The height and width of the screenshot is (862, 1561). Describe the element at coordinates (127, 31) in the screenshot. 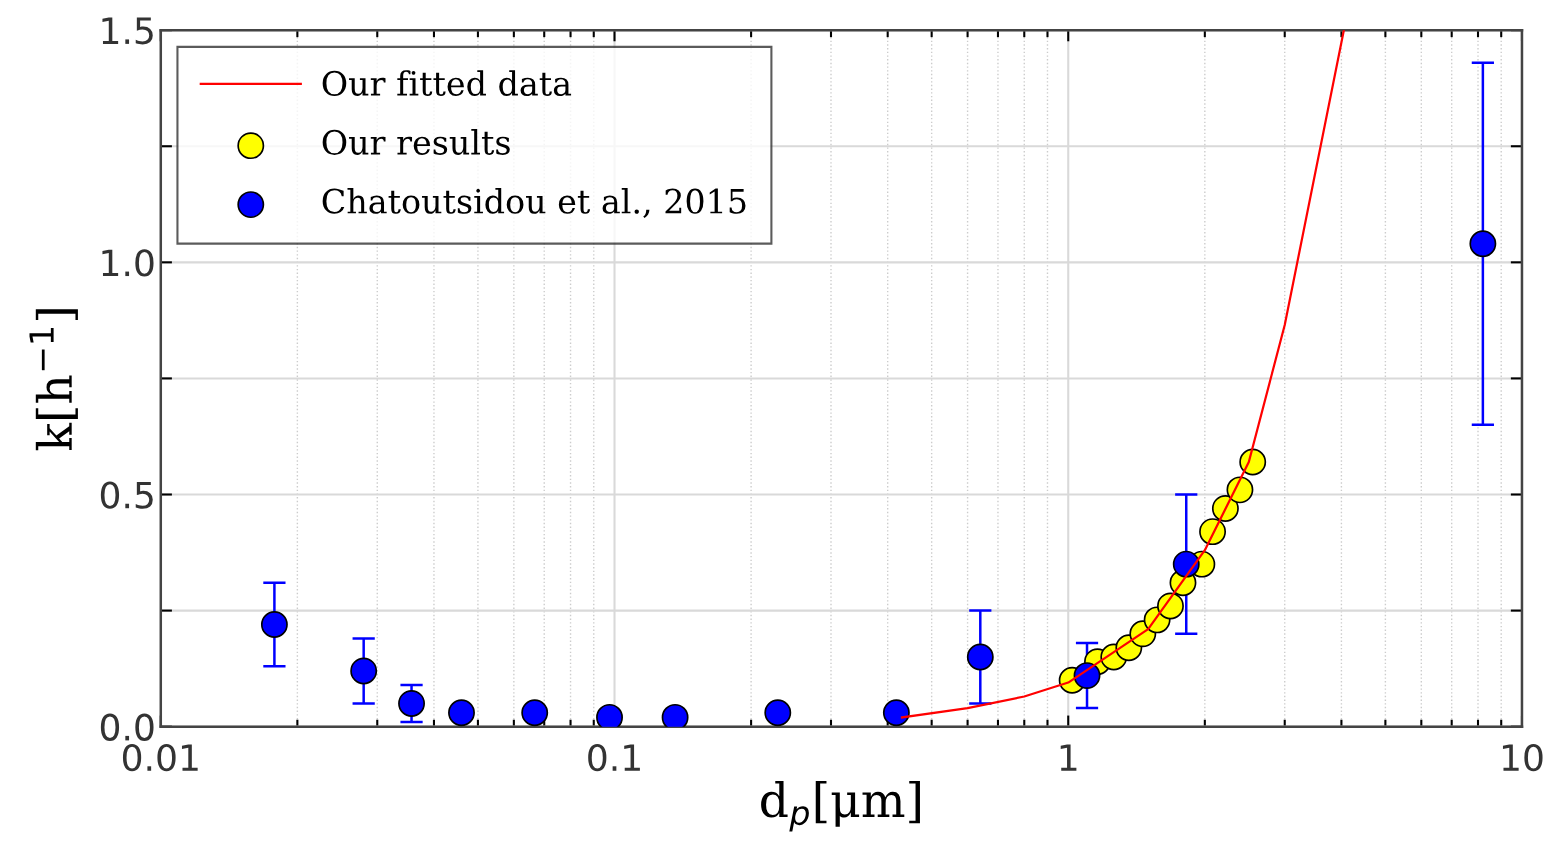

I see `y-tick-label: 1.5` at that location.